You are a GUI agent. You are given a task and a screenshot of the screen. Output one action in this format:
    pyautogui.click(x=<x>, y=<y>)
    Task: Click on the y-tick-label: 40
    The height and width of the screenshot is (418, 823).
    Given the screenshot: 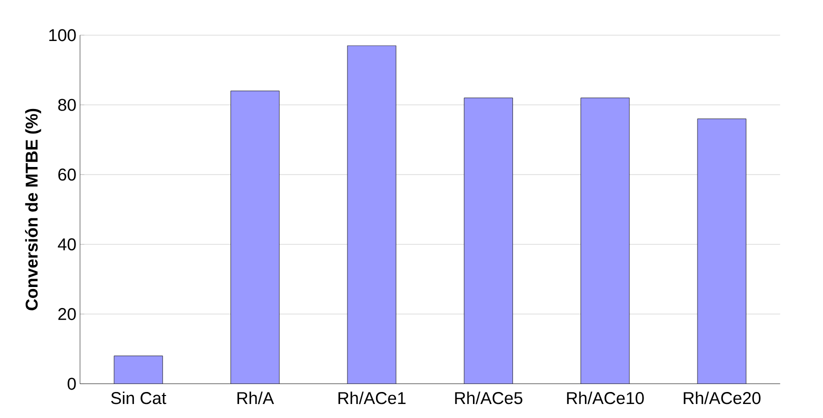 What is the action you would take?
    pyautogui.click(x=67, y=244)
    